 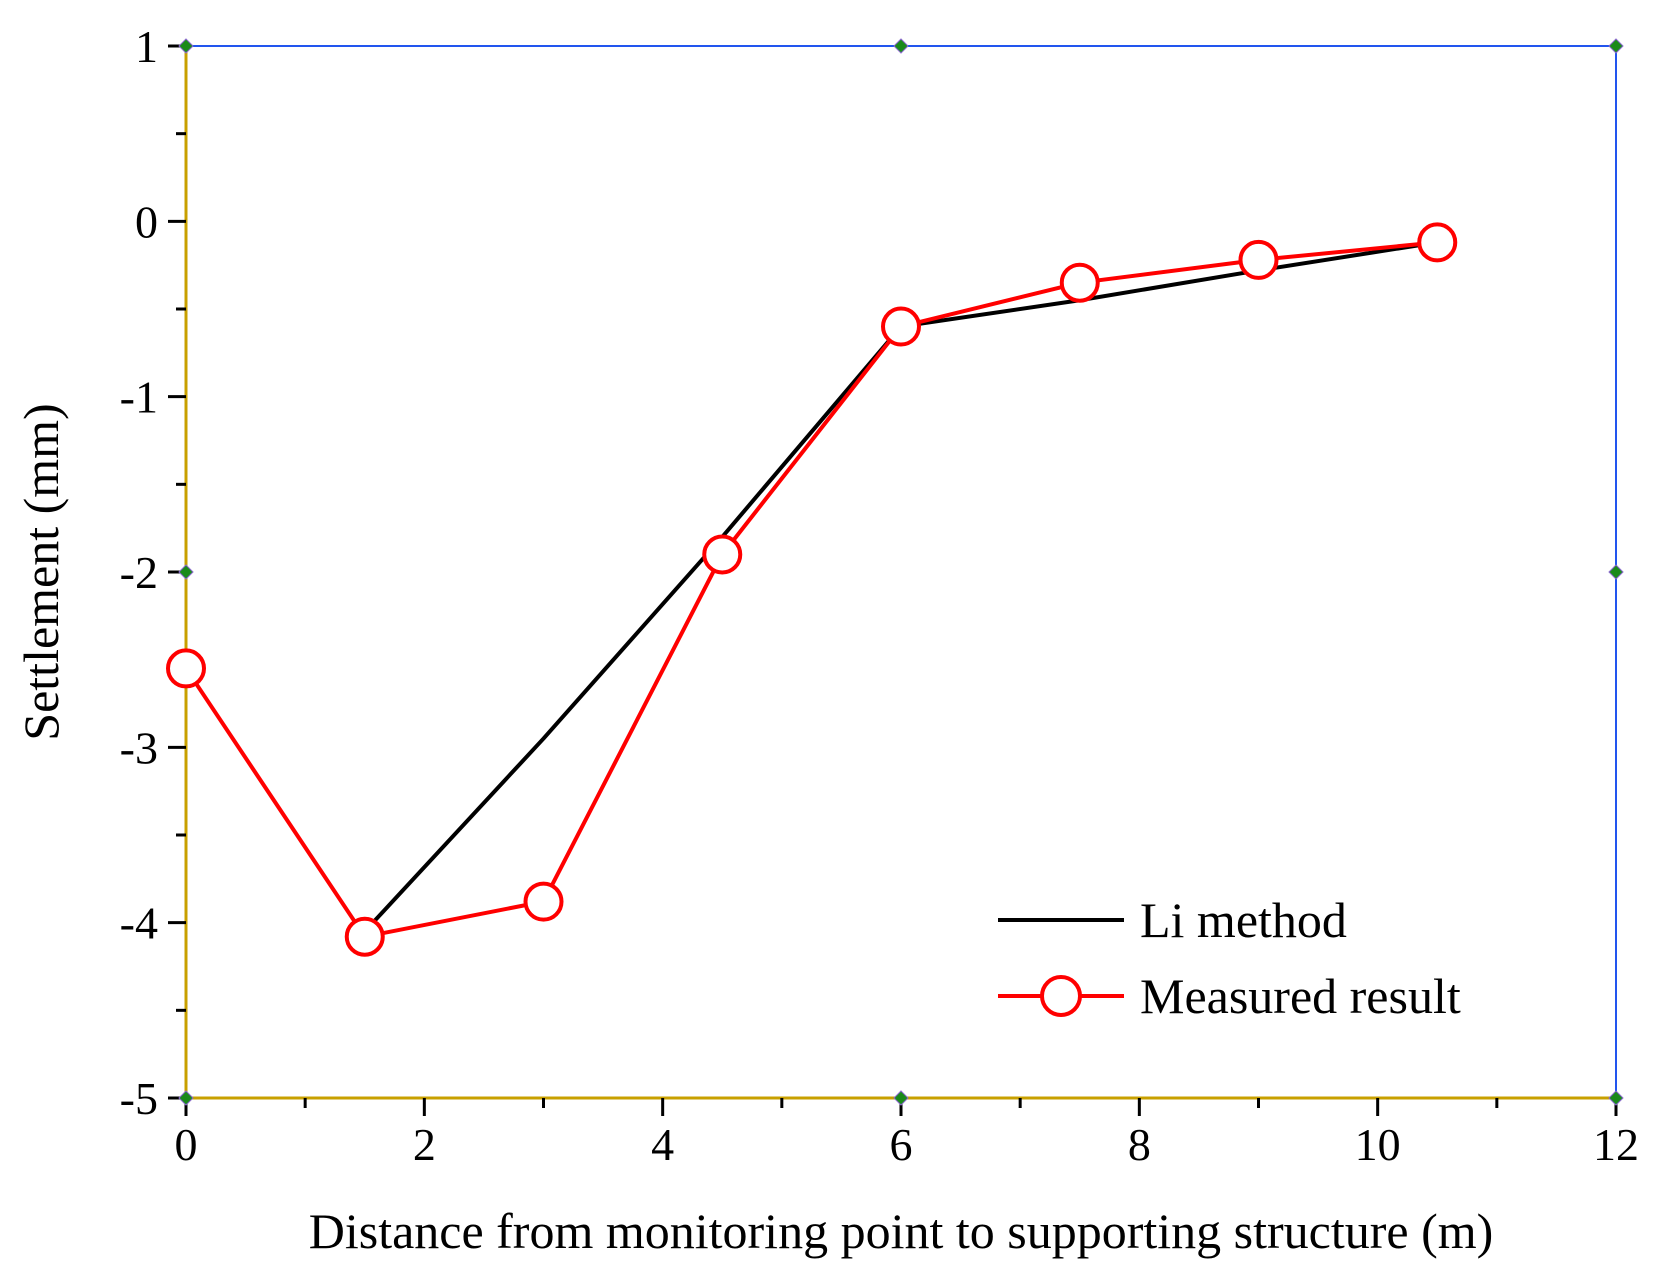 I want to click on legend: Li method Measured result, so click(x=1229, y=958).